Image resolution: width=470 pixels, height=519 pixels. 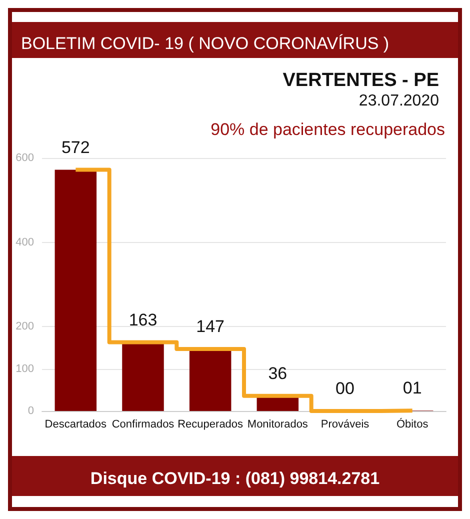 I want to click on y-tick-label: 0, so click(x=31, y=411).